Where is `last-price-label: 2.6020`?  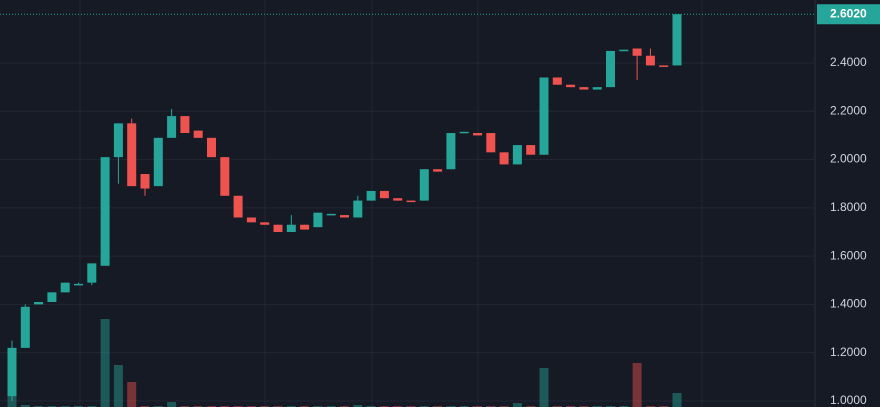
last-price-label: 2.6020 is located at coordinates (848, 13).